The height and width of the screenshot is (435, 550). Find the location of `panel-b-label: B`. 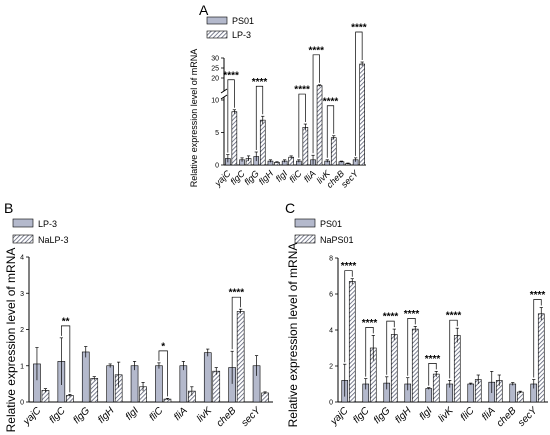

panel-b-label: B is located at coordinates (8, 208).